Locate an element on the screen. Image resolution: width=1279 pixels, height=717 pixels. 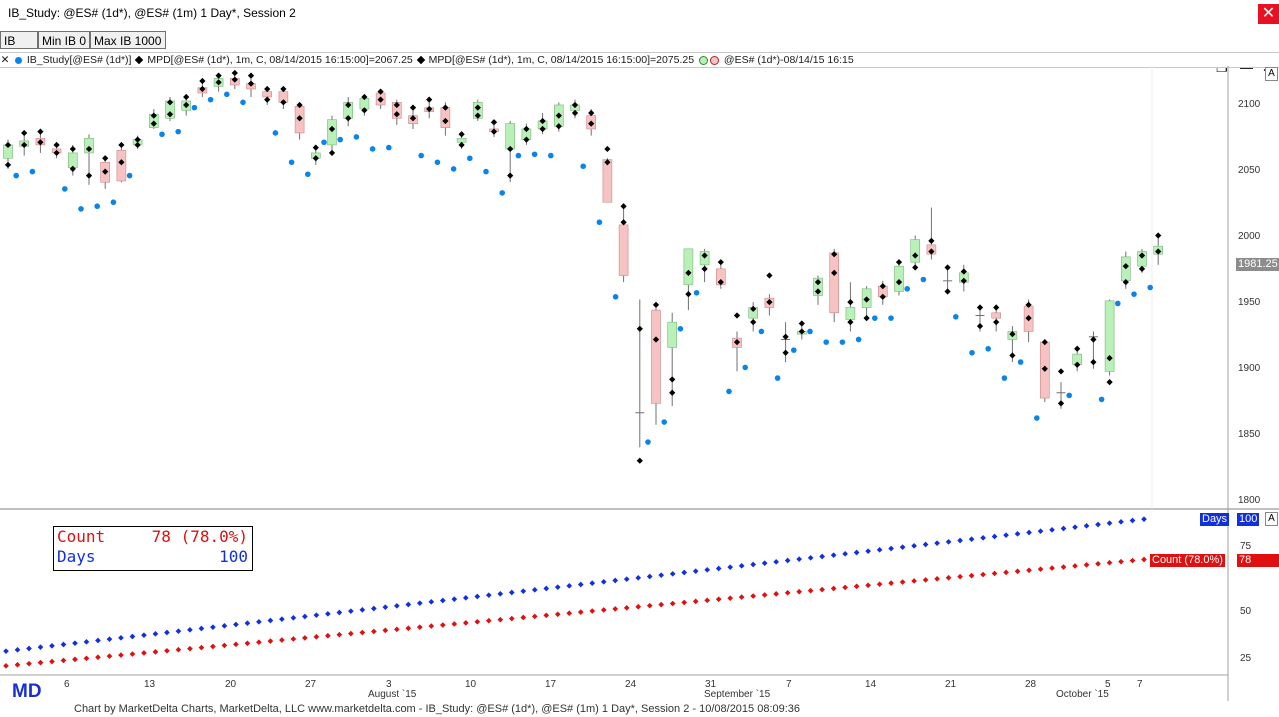
tab-max-ib: Max IB 1000 is located at coordinates (128, 40).